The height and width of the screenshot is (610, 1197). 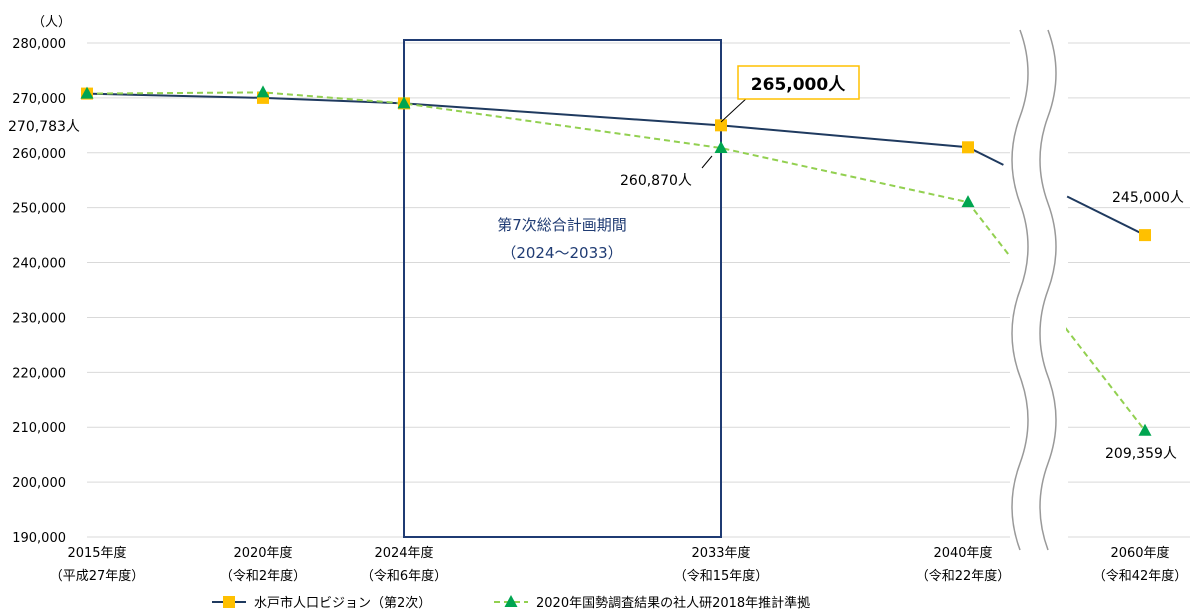 What do you see at coordinates (404, 576) in the screenshot?
I see `x-label-sub-2: （令和6年度）` at bounding box center [404, 576].